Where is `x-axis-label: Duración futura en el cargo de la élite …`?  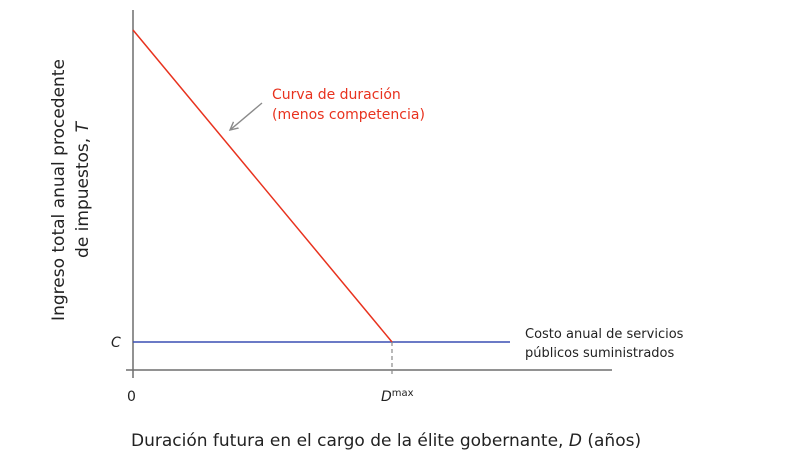 x-axis-label: Duración futura en el cargo de la élite … is located at coordinates (386, 441).